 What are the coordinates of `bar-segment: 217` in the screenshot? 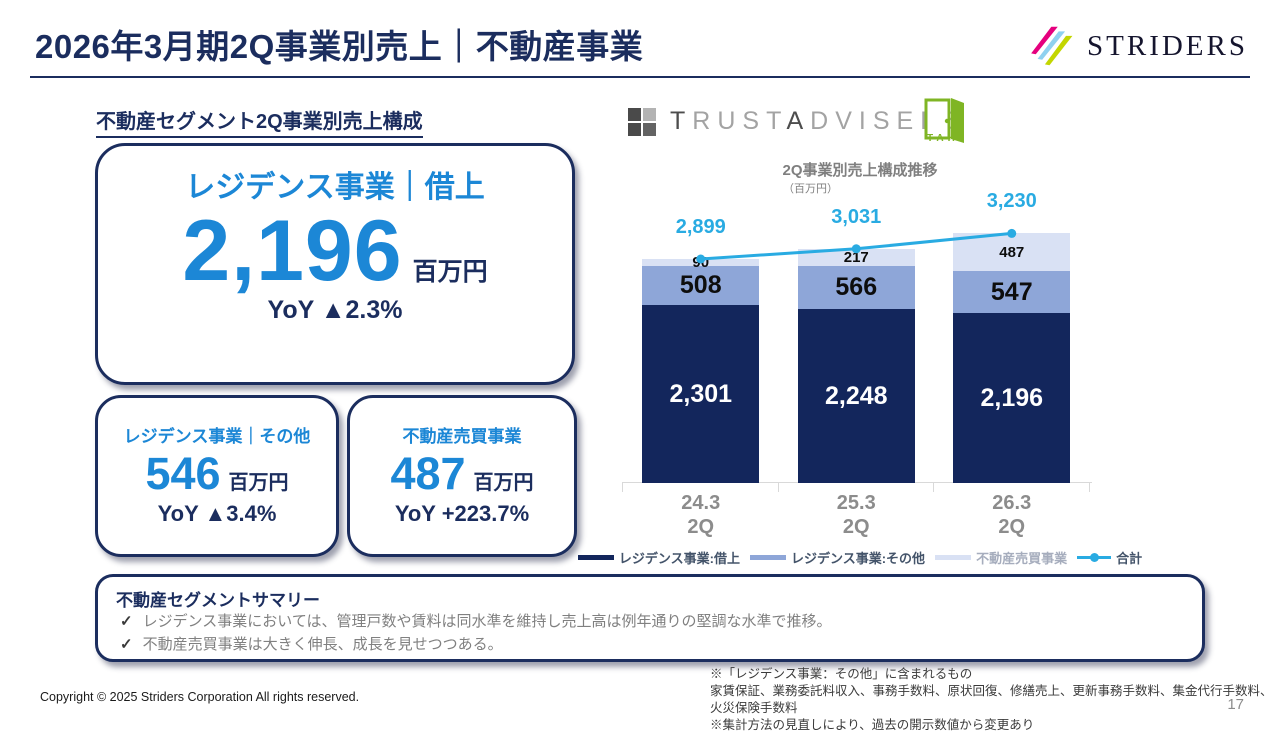 It's located at (856, 257).